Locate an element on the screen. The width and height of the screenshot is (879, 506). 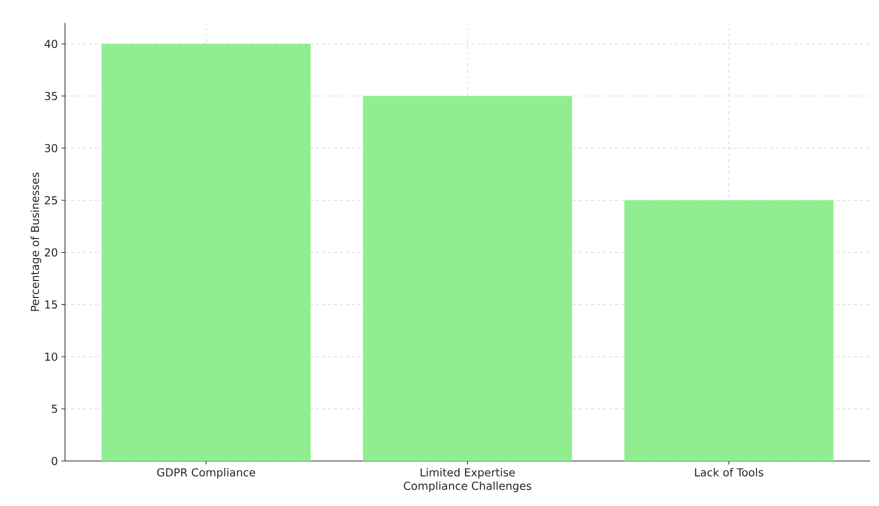
y-tick-label: 30 is located at coordinates (51, 148).